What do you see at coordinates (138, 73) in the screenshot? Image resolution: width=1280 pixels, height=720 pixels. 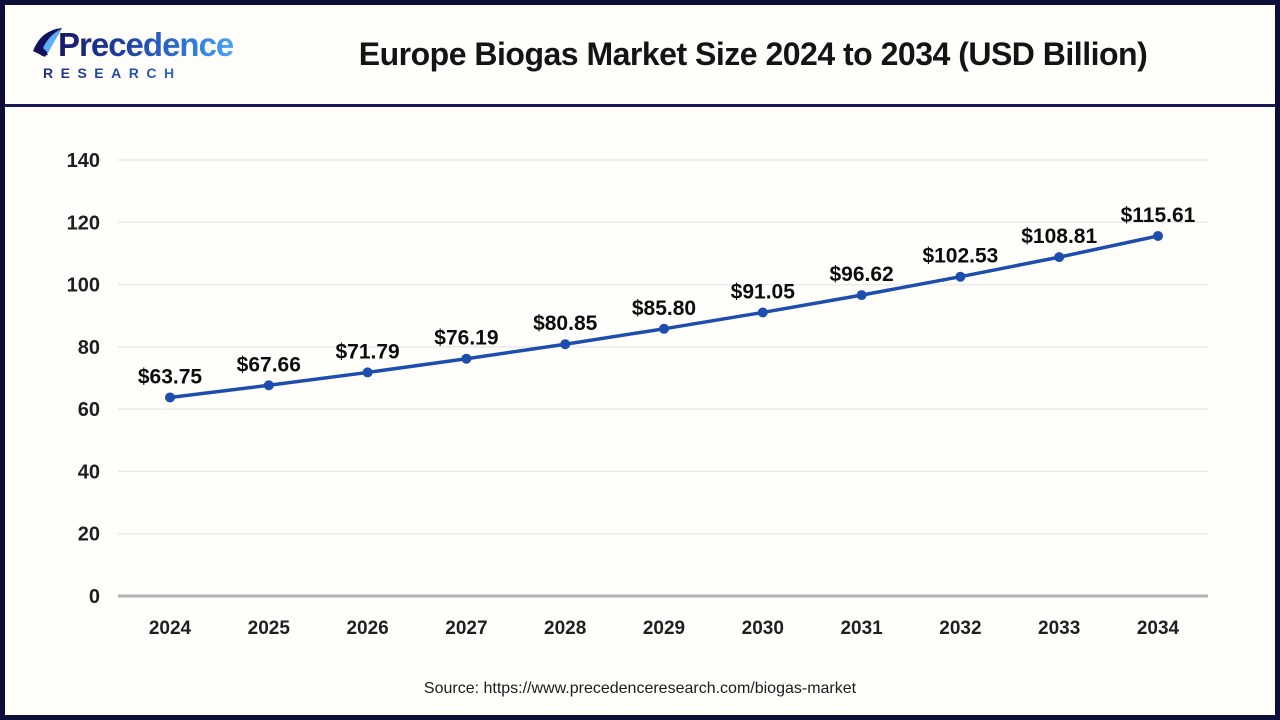 I see `brand-subtitle: RESEARCH` at bounding box center [138, 73].